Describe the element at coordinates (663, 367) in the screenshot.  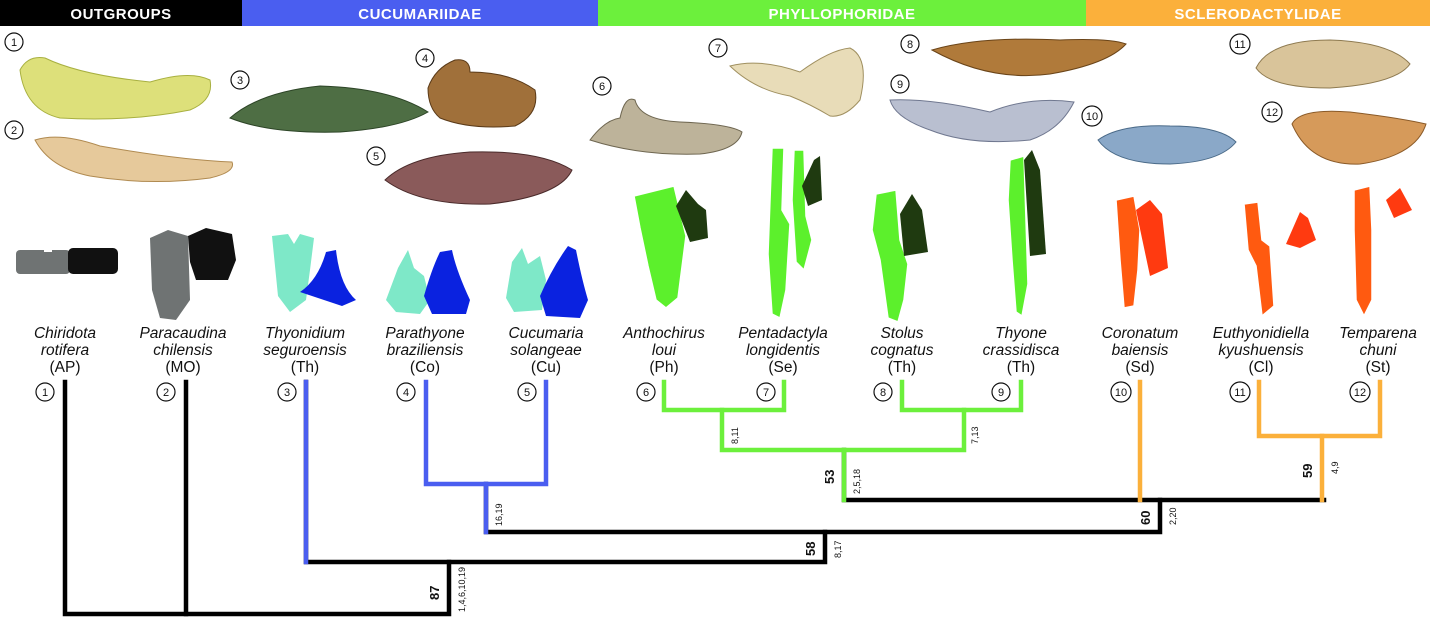
I see `taxon-family-code: (Ph)` at that location.